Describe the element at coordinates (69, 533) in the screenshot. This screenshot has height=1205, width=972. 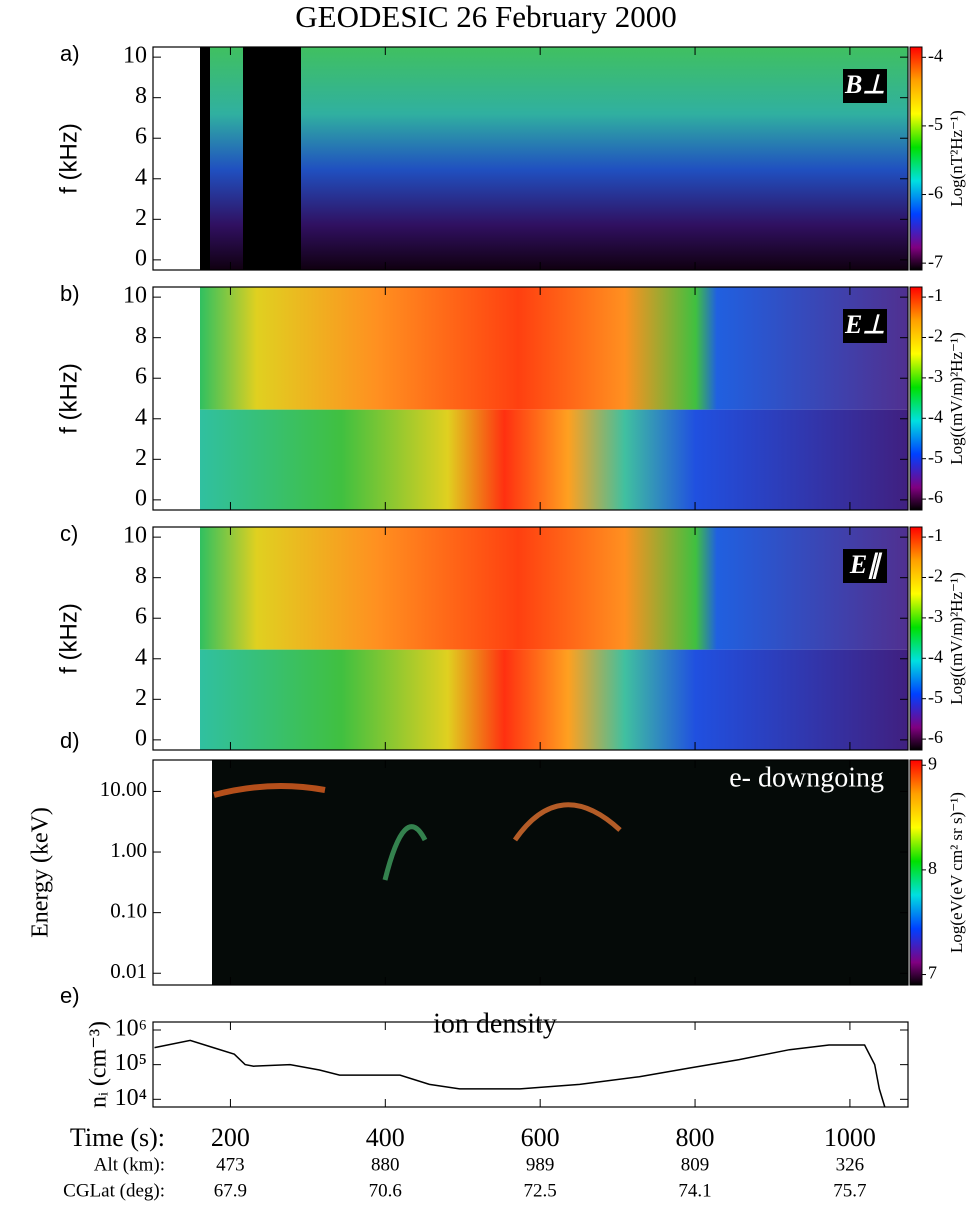
I see `panel-label: c)` at that location.